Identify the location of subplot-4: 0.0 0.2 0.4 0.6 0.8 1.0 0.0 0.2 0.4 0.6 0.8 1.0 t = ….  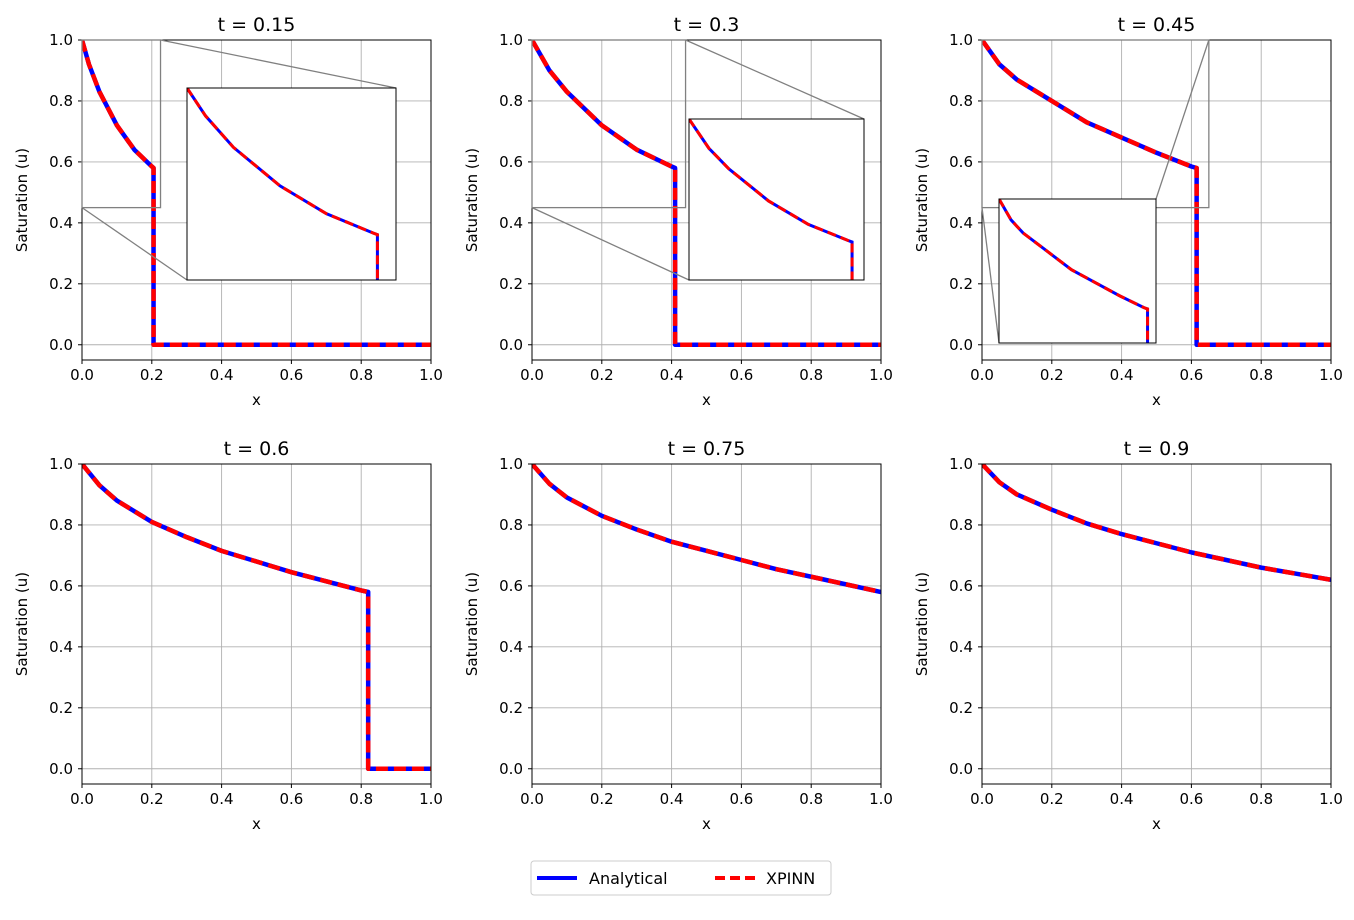
(228, 635).